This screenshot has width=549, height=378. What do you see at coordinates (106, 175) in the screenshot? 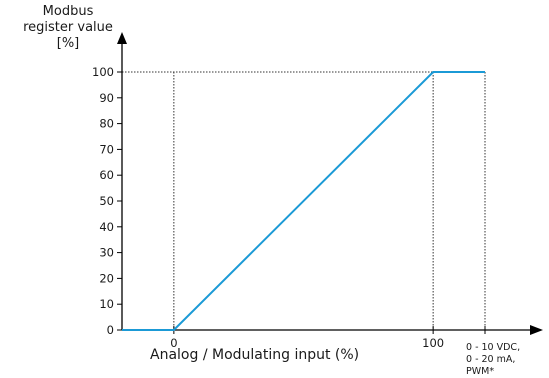
I see `y-tick-label-60: 60` at bounding box center [106, 175].